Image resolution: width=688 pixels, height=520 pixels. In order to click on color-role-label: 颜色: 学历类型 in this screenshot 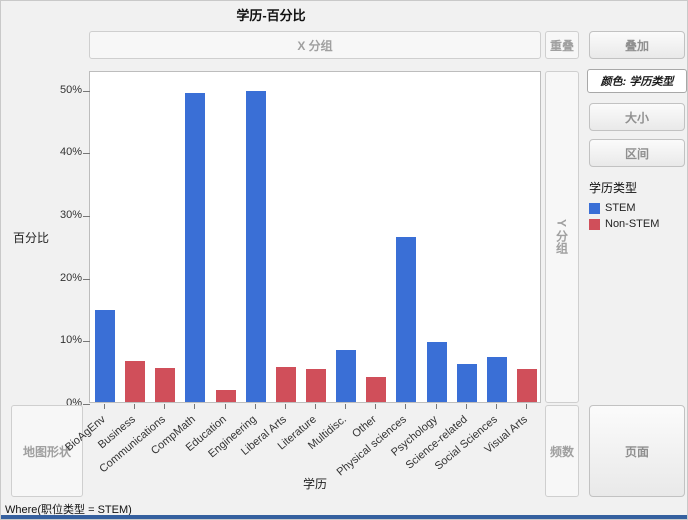, I will do `click(637, 82)`.